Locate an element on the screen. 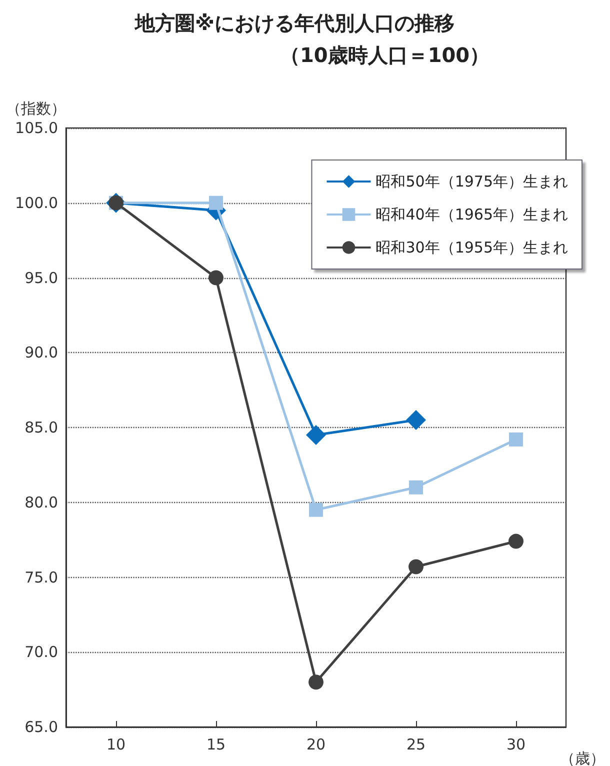  x-tick-label: 10 is located at coordinates (116, 745).